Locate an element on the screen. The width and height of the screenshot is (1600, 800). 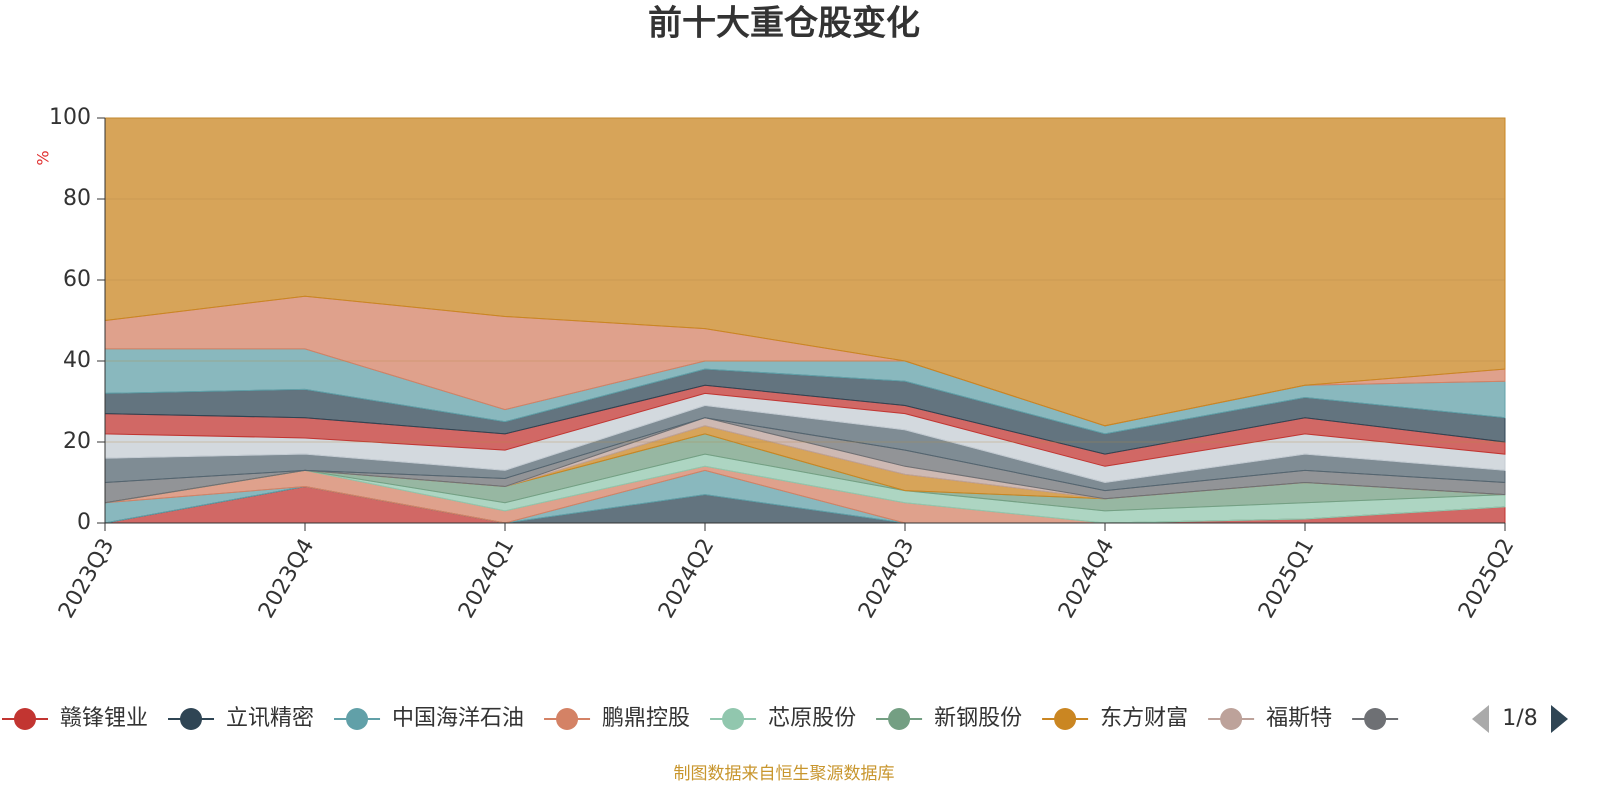
y-tick-label: 40 is located at coordinates (77, 360).